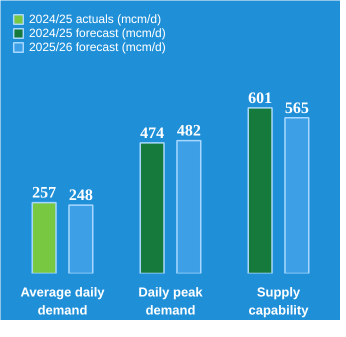 The image size is (346, 337). What do you see at coordinates (44, 193) in the screenshot?
I see `data-label: 257` at bounding box center [44, 193].